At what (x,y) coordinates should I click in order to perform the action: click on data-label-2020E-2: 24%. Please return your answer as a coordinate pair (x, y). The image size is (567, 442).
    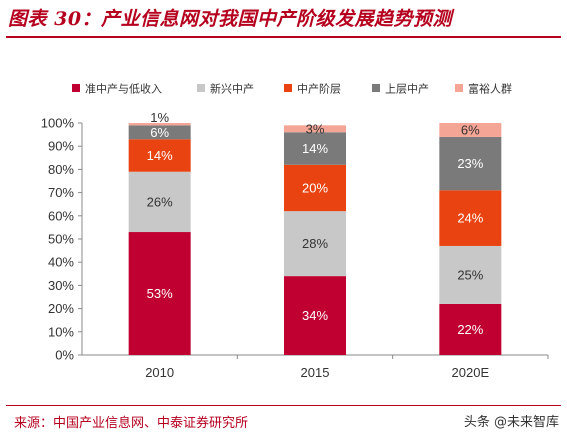
    Looking at the image, I should click on (470, 218).